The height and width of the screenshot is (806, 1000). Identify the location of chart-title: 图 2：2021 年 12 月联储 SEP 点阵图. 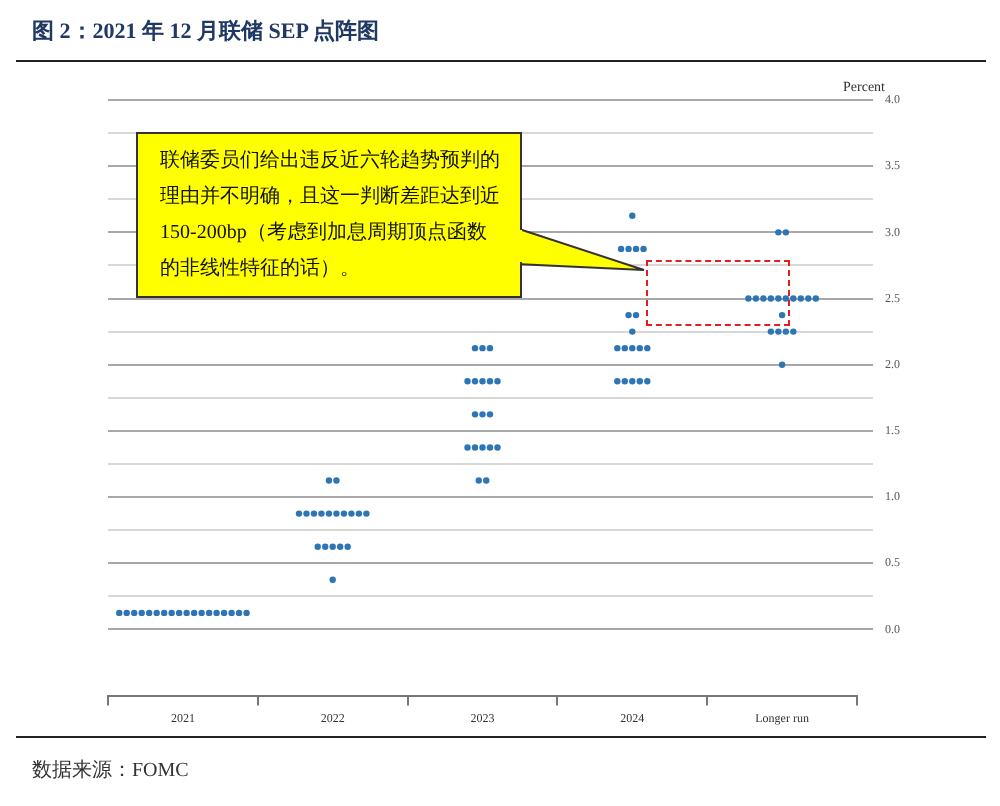
(206, 31).